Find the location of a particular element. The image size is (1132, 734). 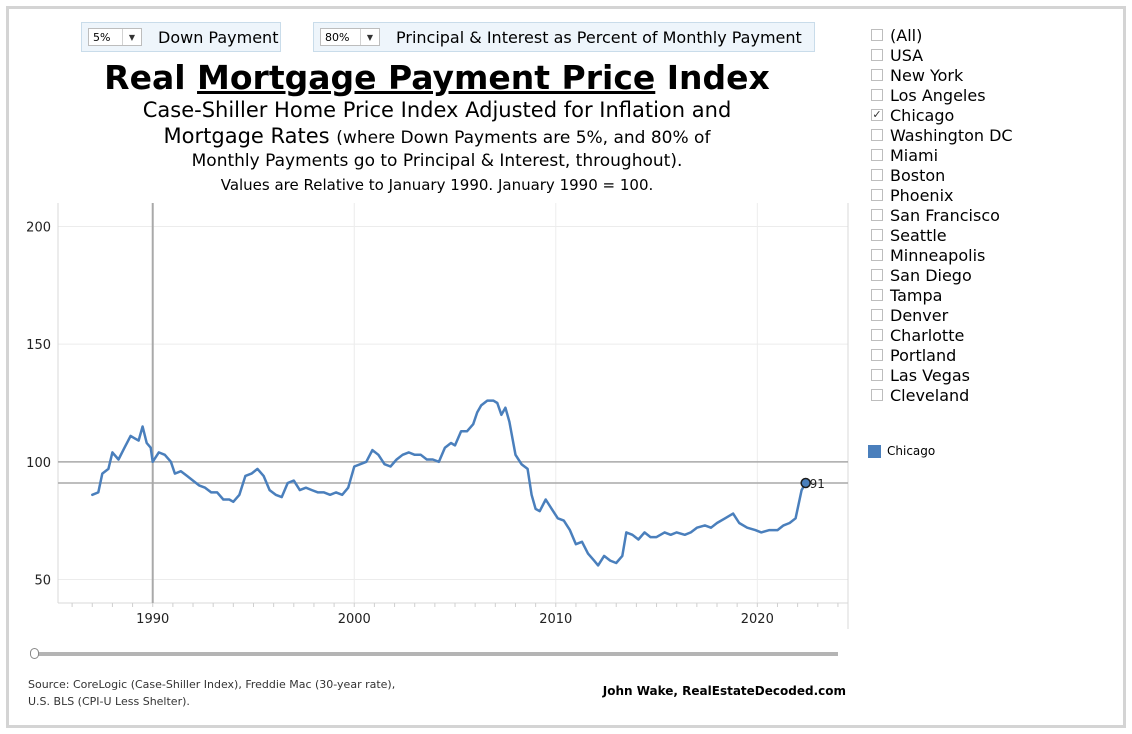

filter-item: Los Angeles is located at coordinates (942, 95).